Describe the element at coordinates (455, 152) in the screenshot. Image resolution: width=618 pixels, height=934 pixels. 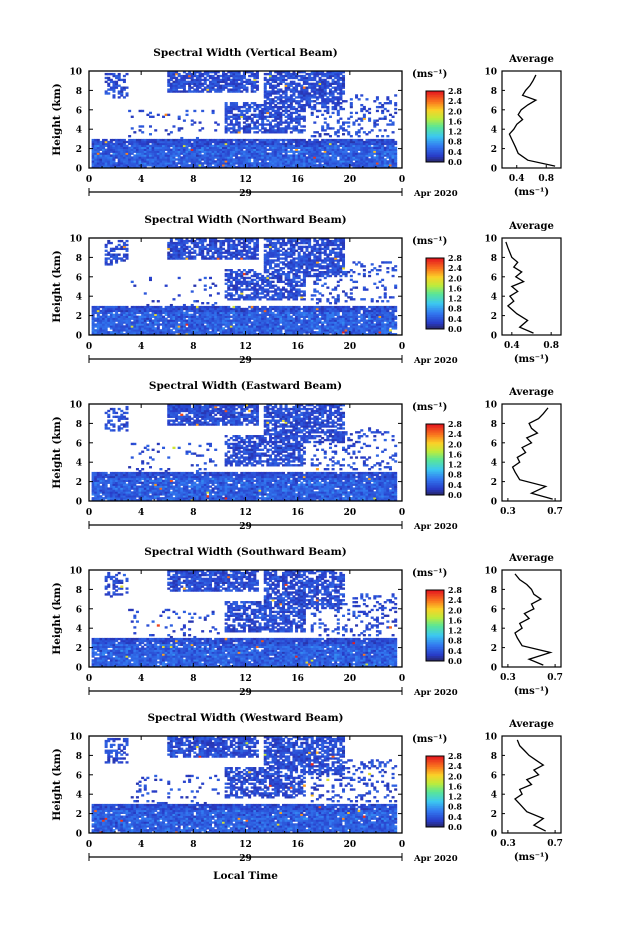
I see `colorbar-tick-label: 0.4` at that location.